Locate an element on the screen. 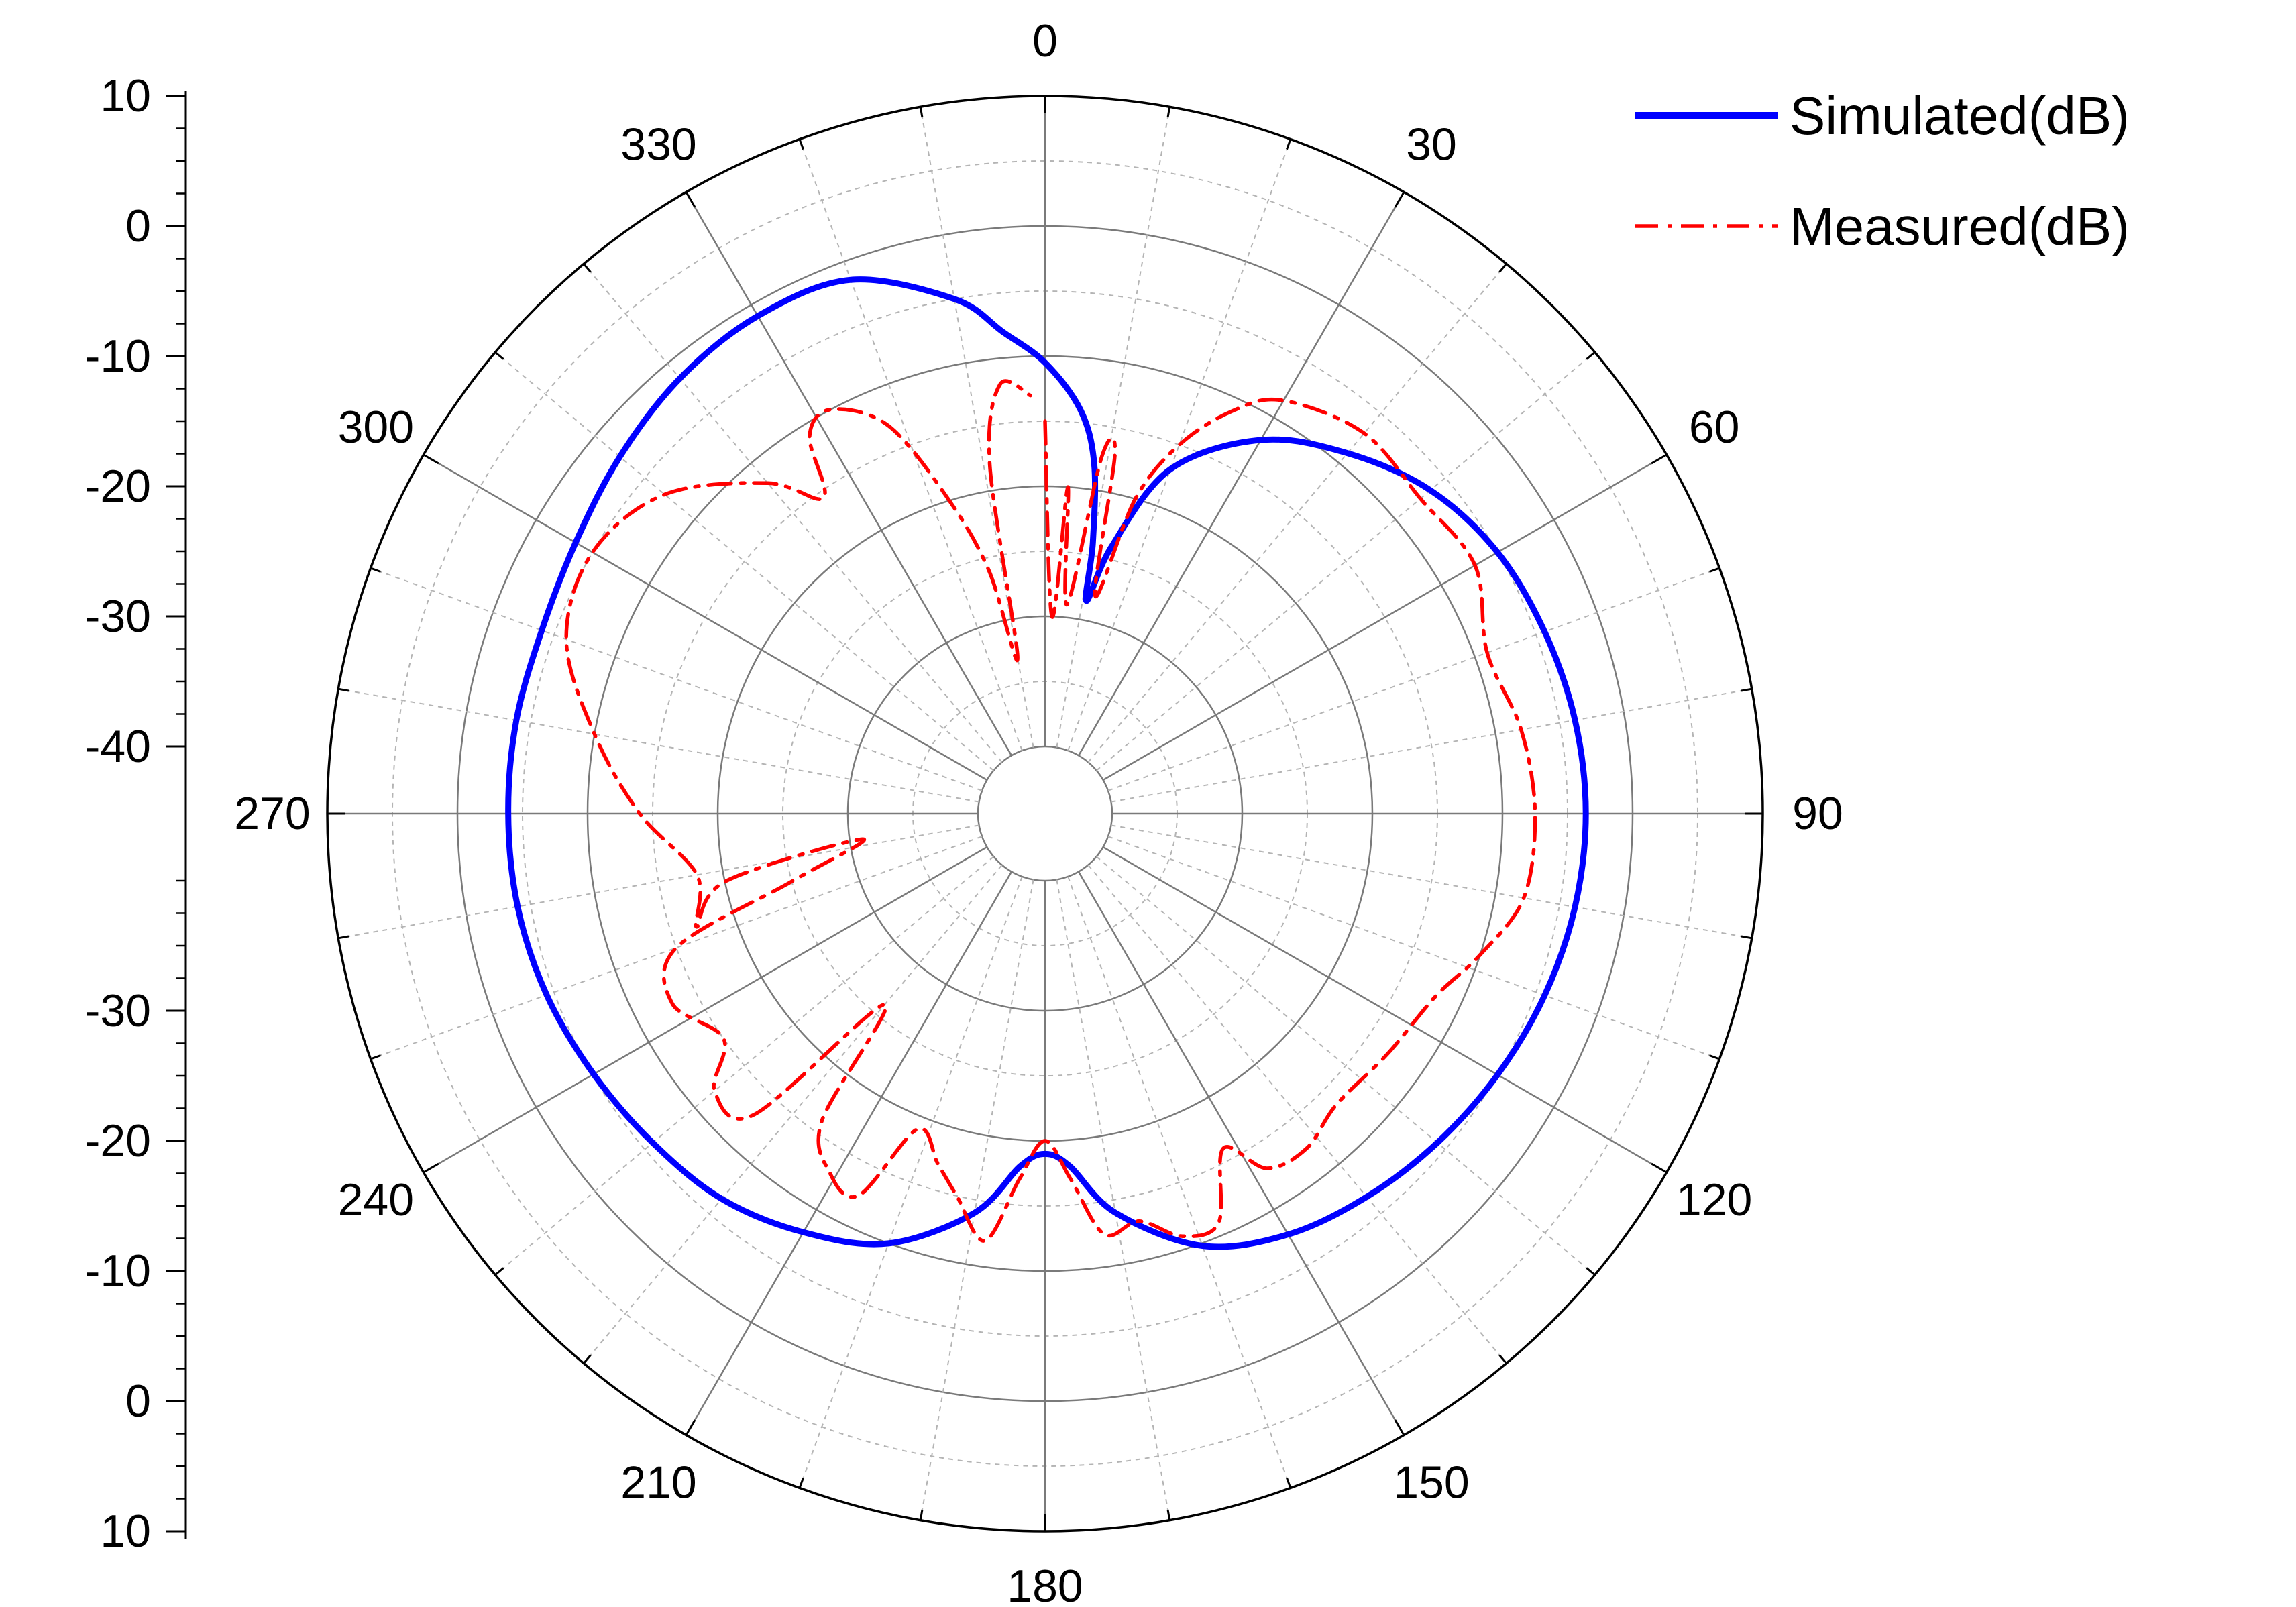 This screenshot has height=1607, width=2296. angle-tick-label: 240 is located at coordinates (376, 1199).